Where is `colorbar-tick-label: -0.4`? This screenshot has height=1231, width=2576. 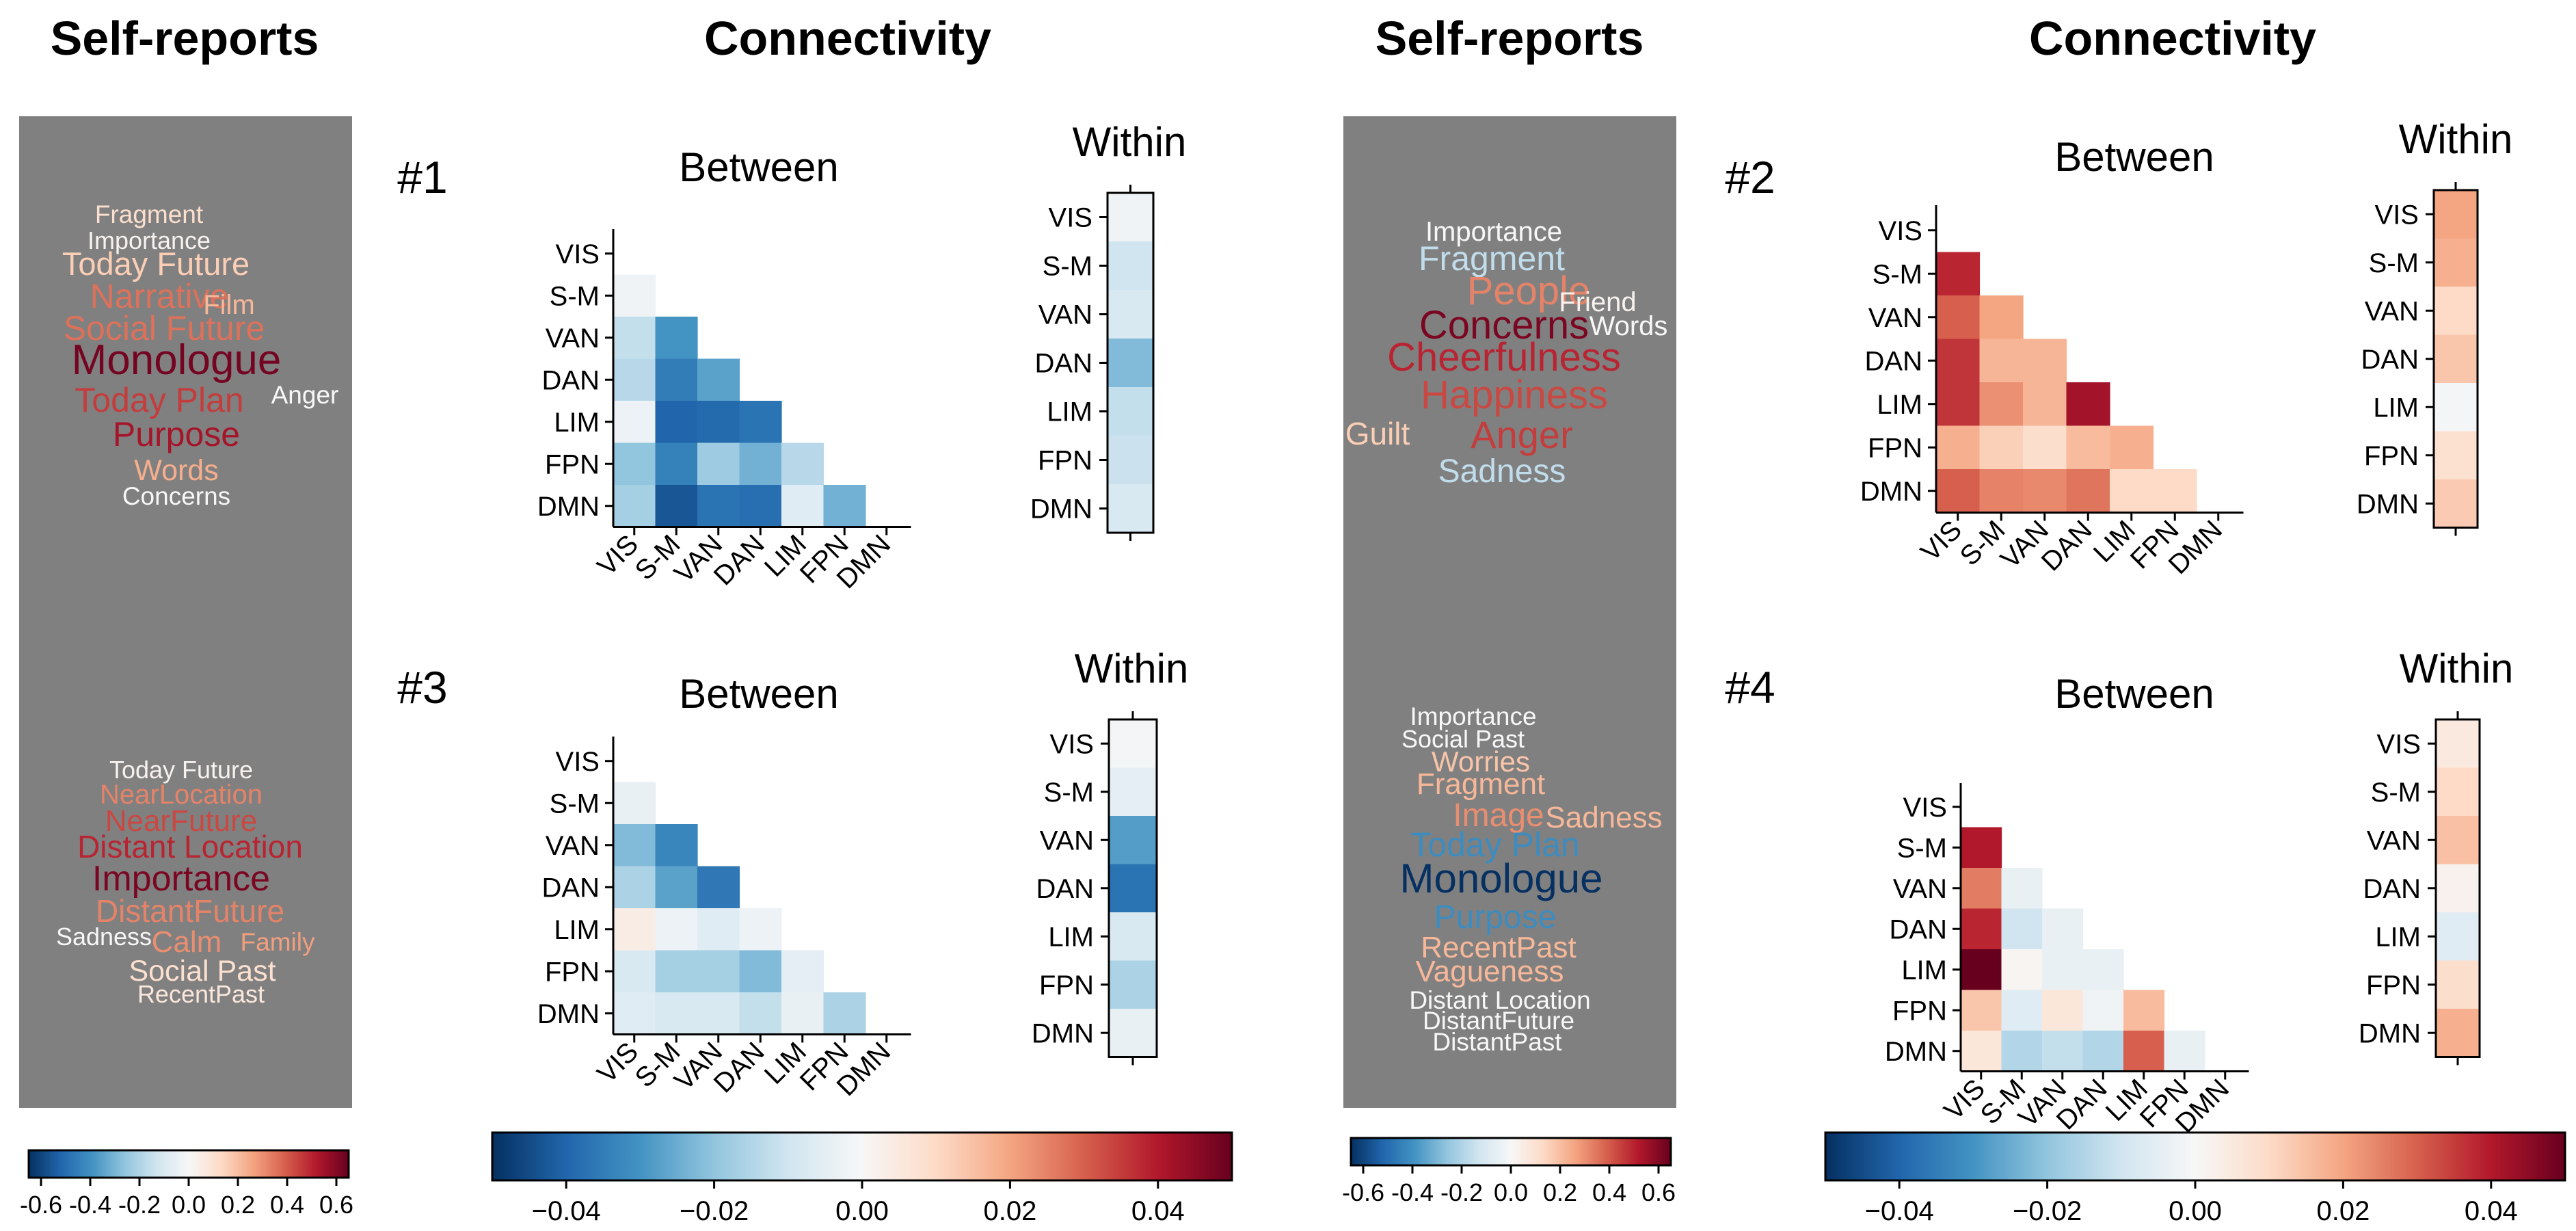 colorbar-tick-label: -0.4 is located at coordinates (90, 1205).